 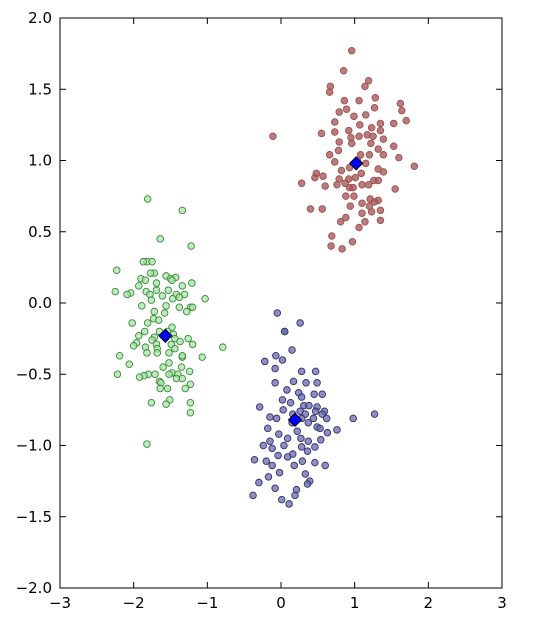 I want to click on x-tick-label: −1, so click(x=207, y=603).